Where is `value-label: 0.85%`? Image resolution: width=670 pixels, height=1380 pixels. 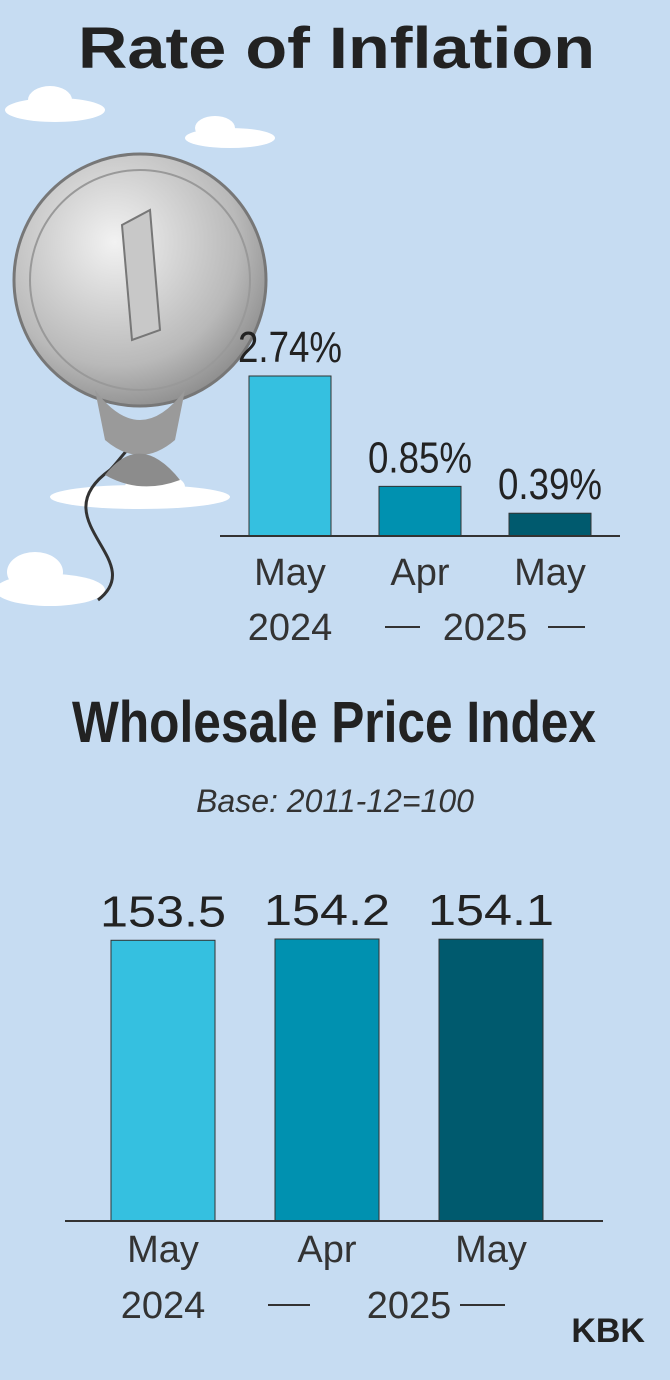
value-label: 0.85% is located at coordinates (420, 457).